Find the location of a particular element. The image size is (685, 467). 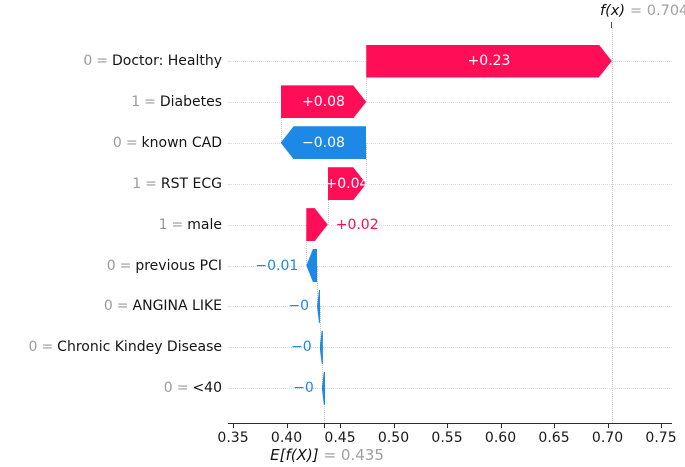

feature-name: RST ECG is located at coordinates (191, 183).